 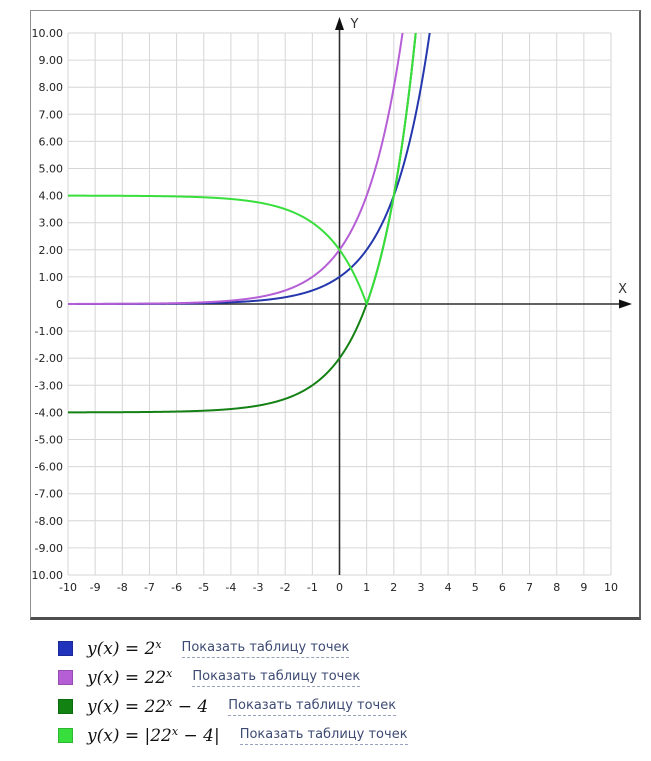 I want to click on svg-text: 8, so click(x=556, y=587).